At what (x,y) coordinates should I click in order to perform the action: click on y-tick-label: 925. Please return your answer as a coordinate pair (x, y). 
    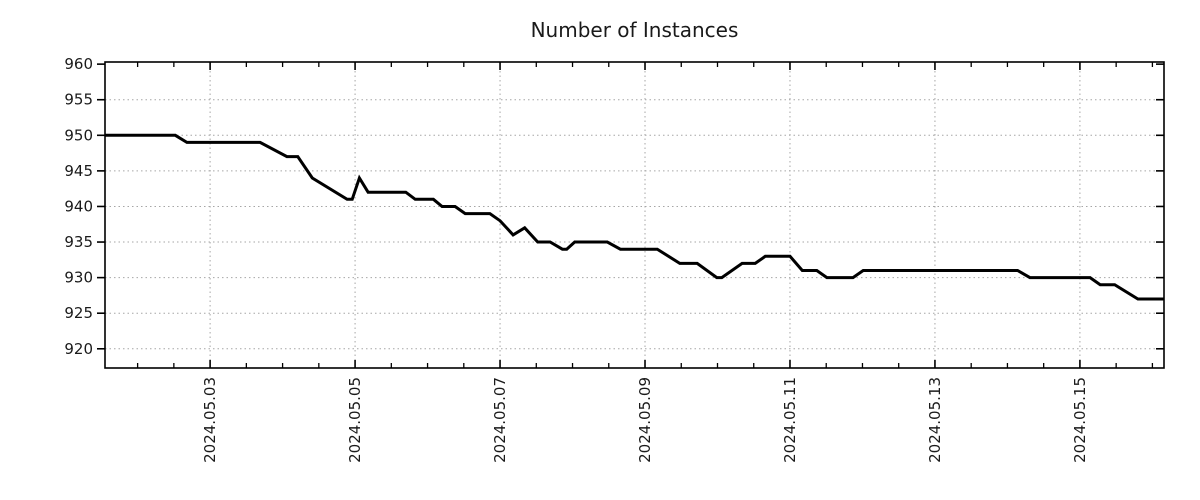
    Looking at the image, I should click on (78, 313).